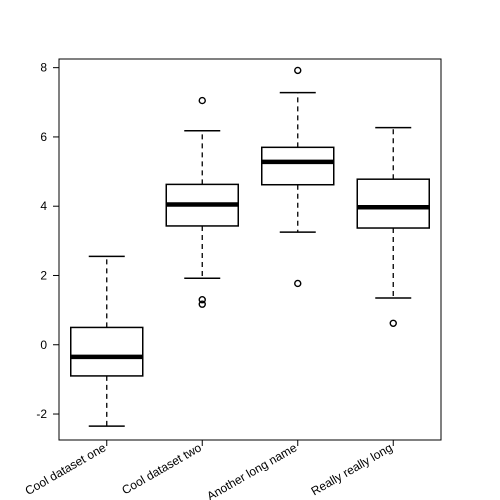  Describe the element at coordinates (352, 469) in the screenshot. I see `x-tick-label: Really really long` at that location.